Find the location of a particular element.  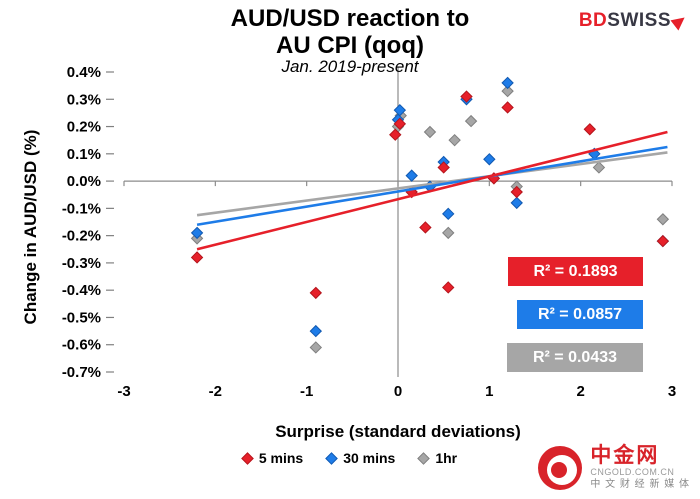

legend-label-5mins: 5 mins is located at coordinates (281, 458).